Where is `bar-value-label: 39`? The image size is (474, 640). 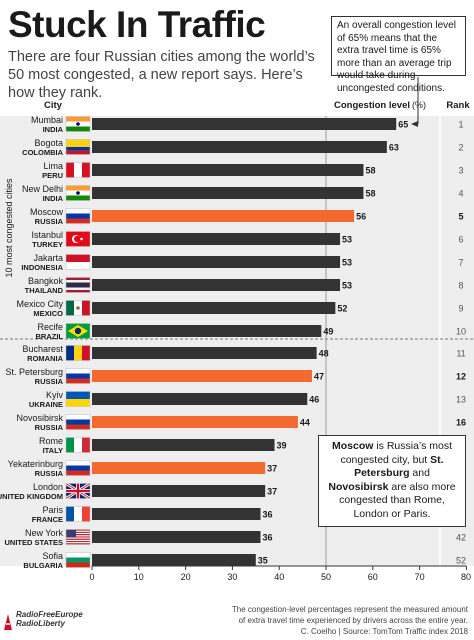
bar-value-label: 39 is located at coordinates (282, 446).